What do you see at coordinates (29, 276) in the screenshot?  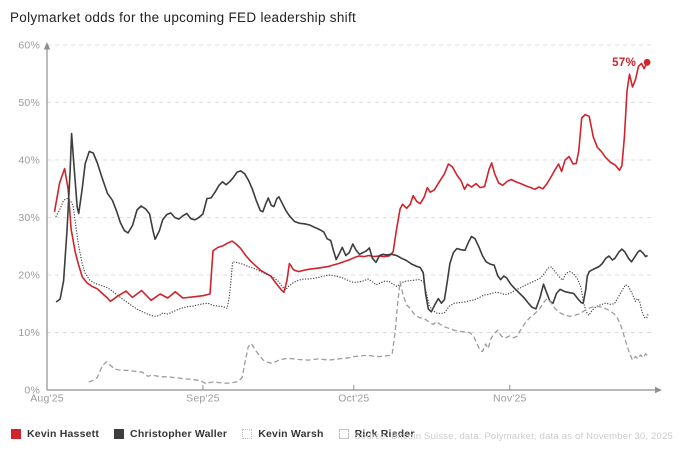 I see `y-tick-label: 20%` at bounding box center [29, 276].